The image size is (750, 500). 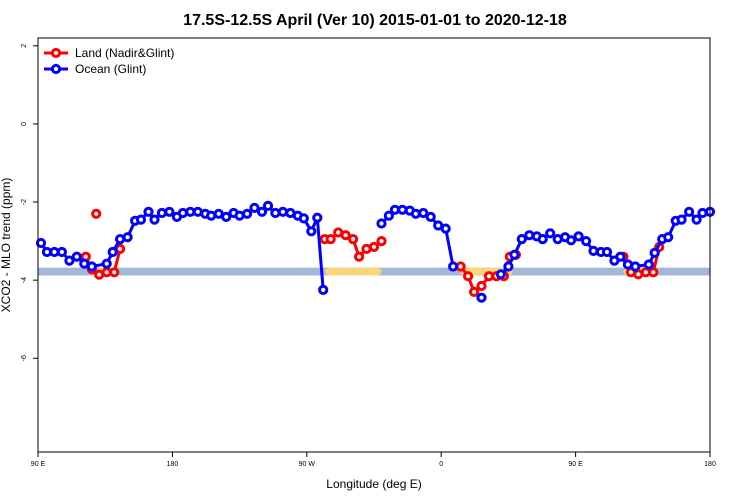 What do you see at coordinates (6, 245) in the screenshot?
I see `y-axis-label: XCO2 - MLO trend (ppm)` at bounding box center [6, 245].